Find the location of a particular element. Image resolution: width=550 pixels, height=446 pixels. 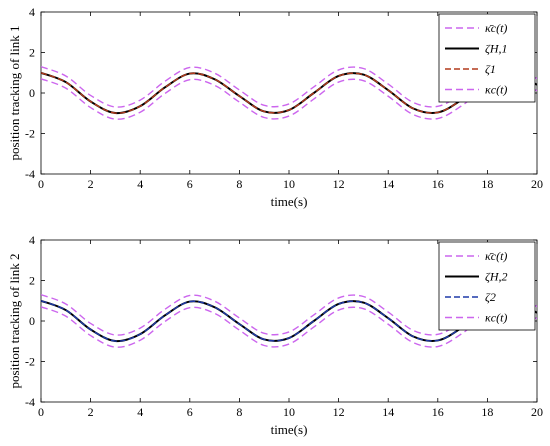

y-axis-title: position tracking of link 1 is located at coordinates (14, 92).